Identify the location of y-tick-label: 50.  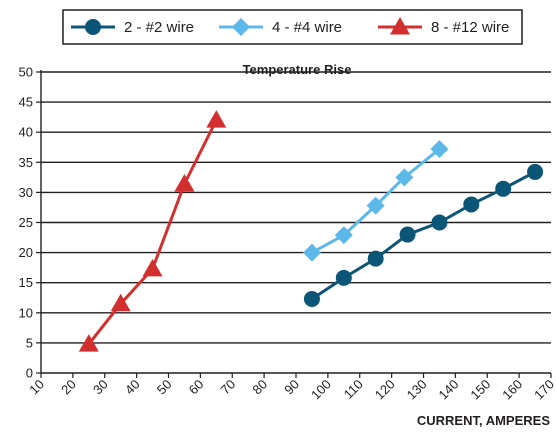
(26, 72).